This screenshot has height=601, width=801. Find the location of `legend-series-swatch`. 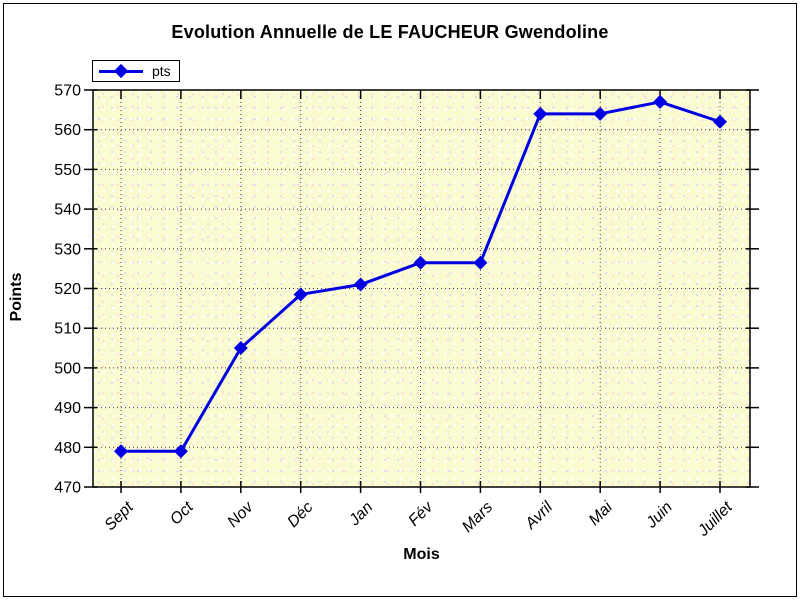

legend-series-swatch is located at coordinates (121, 71).